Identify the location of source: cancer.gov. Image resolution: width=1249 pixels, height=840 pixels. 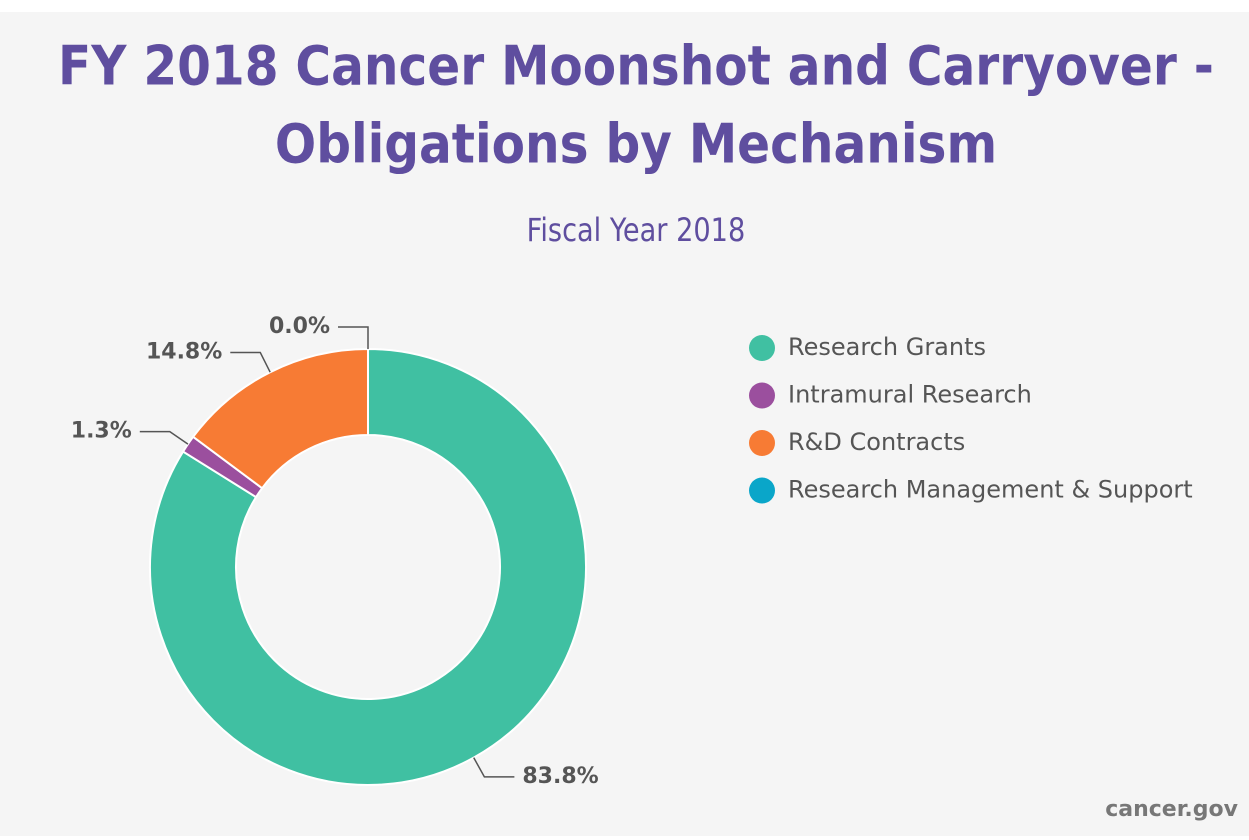
(1171, 809).